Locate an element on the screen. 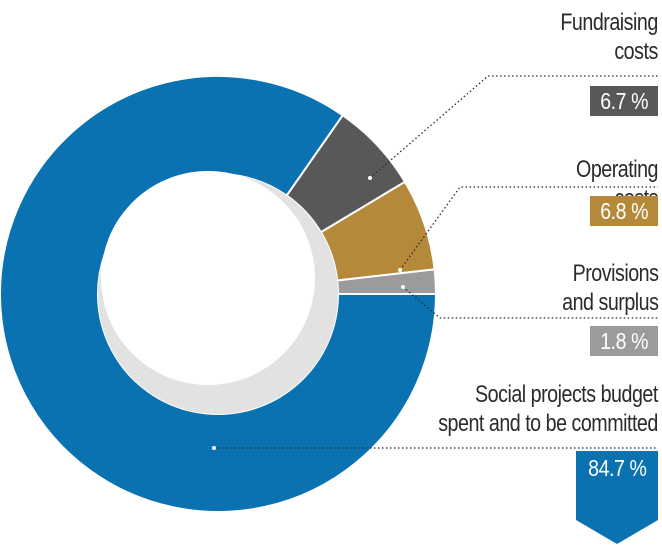 This screenshot has width=662, height=546. badge-social: 84.7 % is located at coordinates (617, 468).